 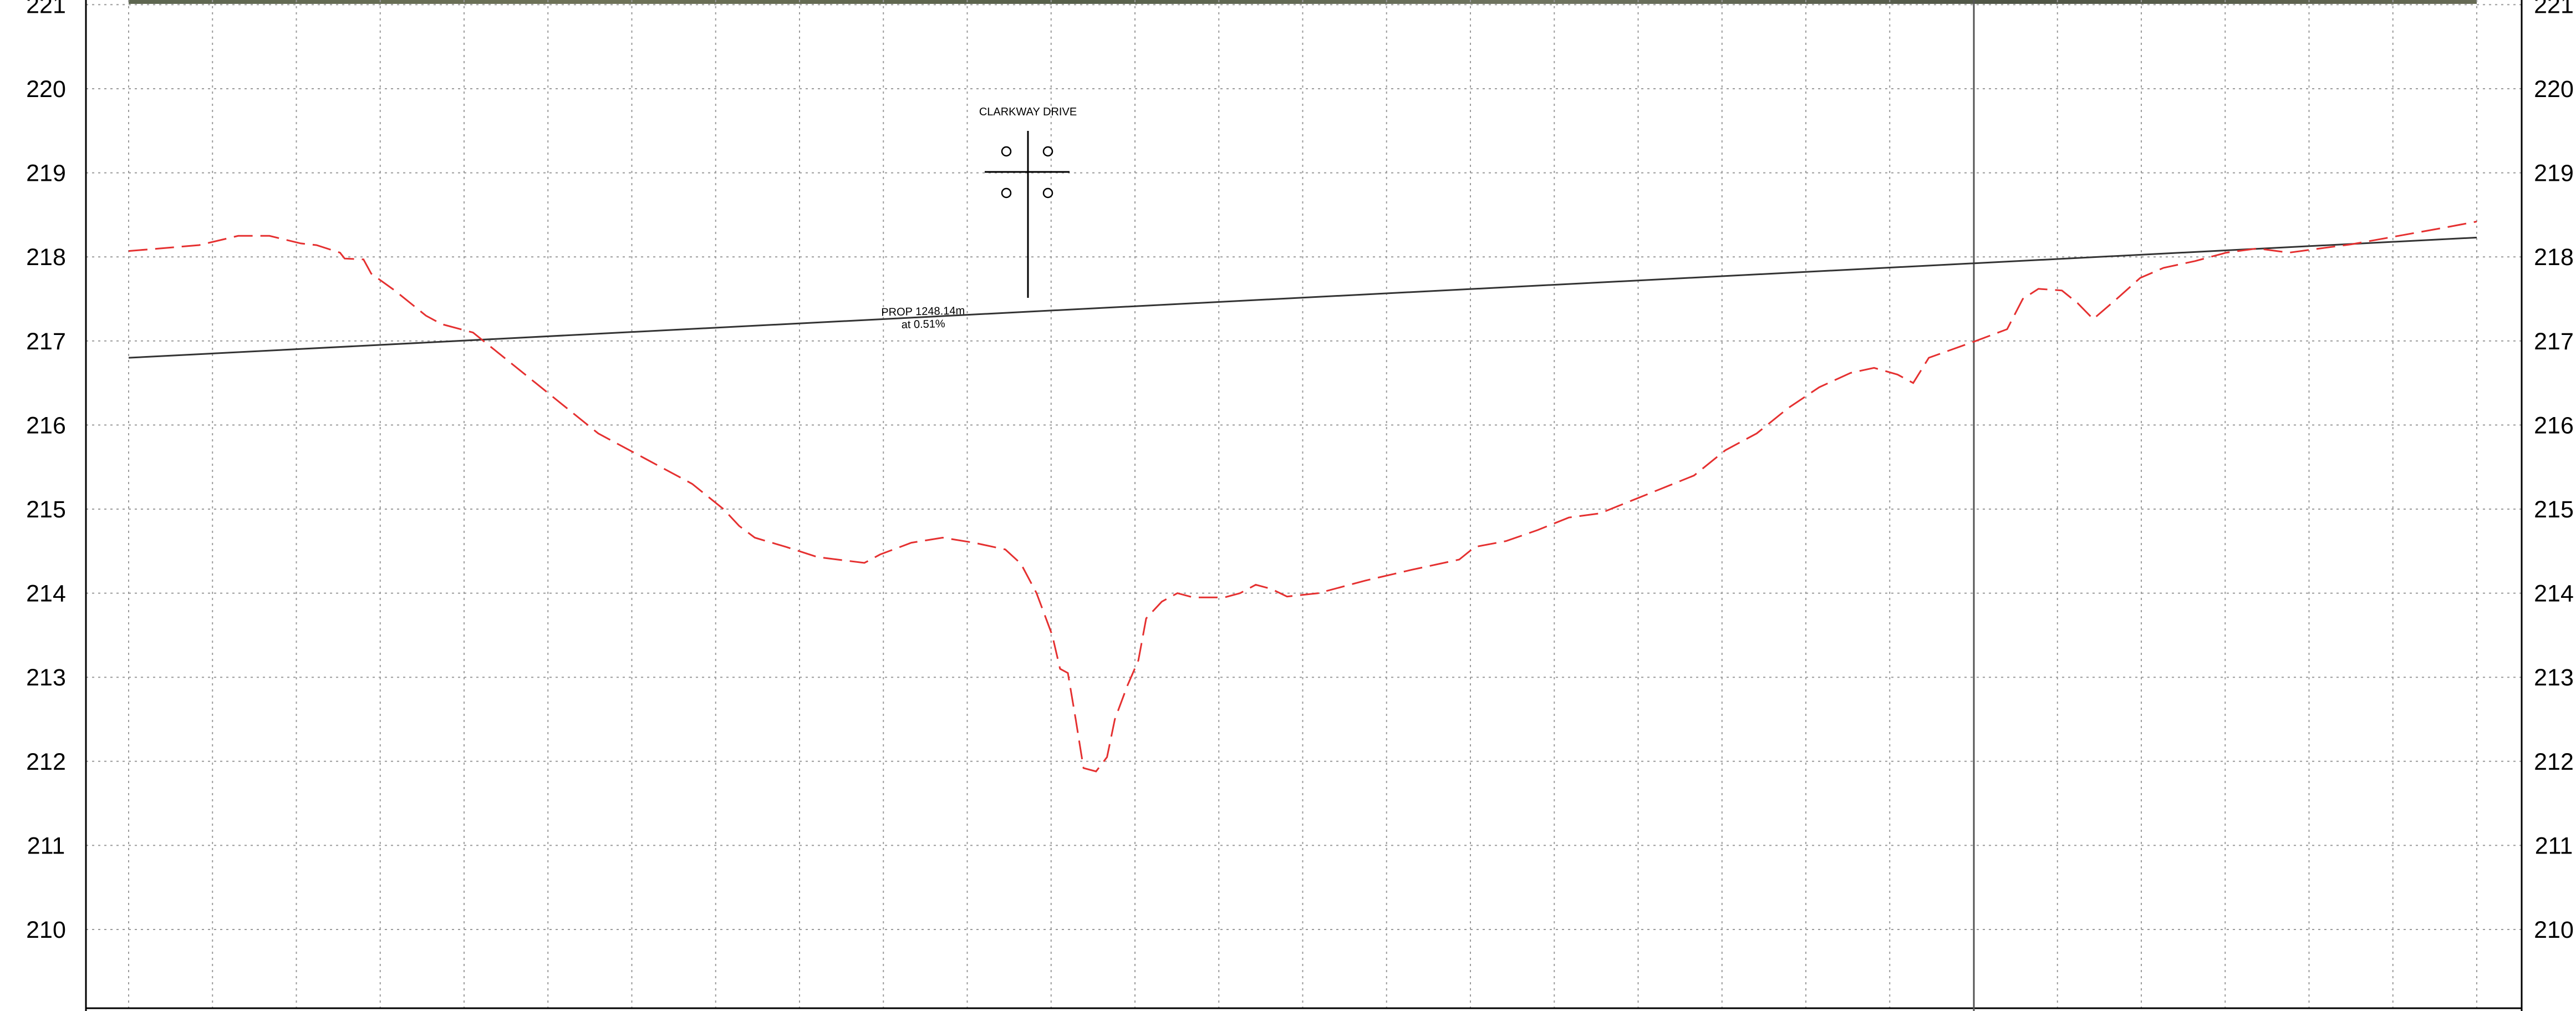 What do you see at coordinates (46, 594) in the screenshot?
I see `left-elevation-label: 214` at bounding box center [46, 594].